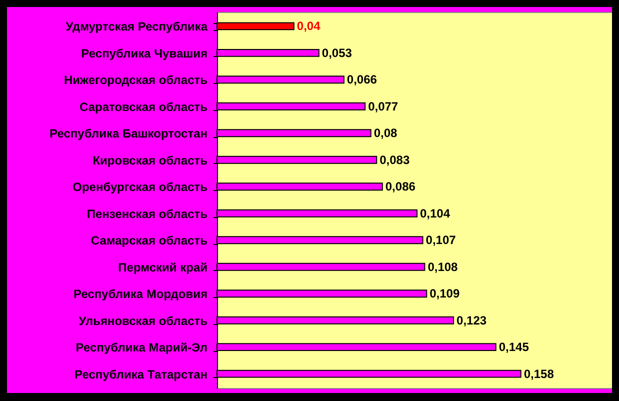 This screenshot has width=619, height=401. What do you see at coordinates (137, 27) in the screenshot?
I see `y-tick-label: Удмуртская Республика` at bounding box center [137, 27].